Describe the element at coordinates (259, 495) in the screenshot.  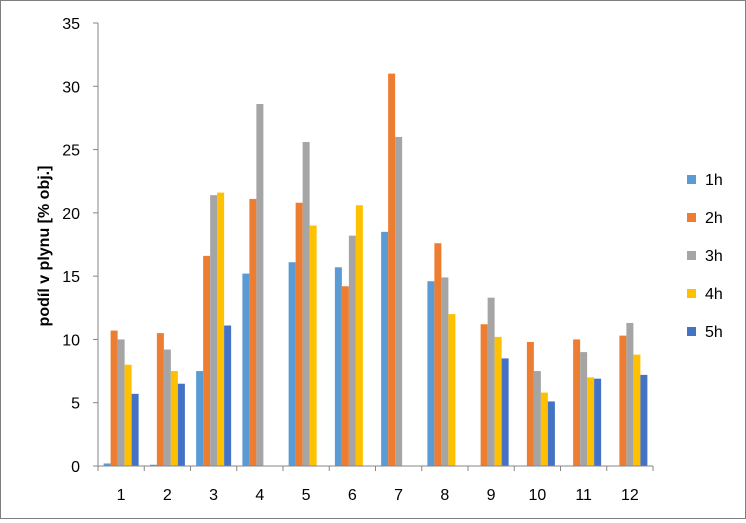
I see `x-tick-label: 4` at that location.